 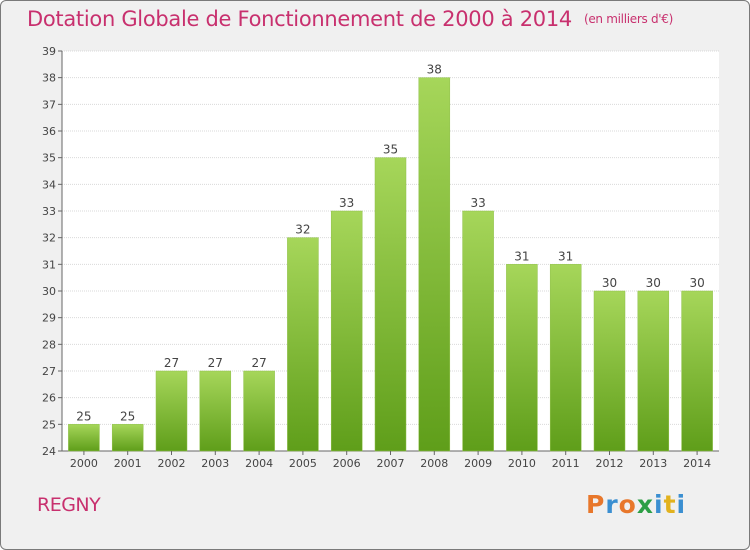 I want to click on y-tick-label: 31, so click(x=49, y=264).